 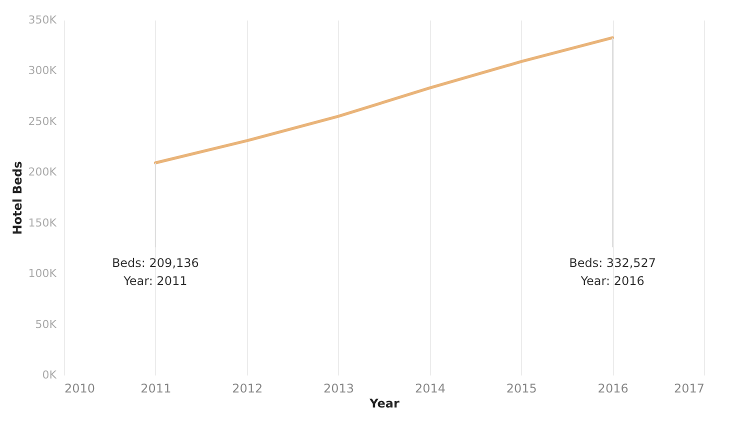 I want to click on annotation: Beds: 209,136 Year: 2011, so click(x=155, y=272).